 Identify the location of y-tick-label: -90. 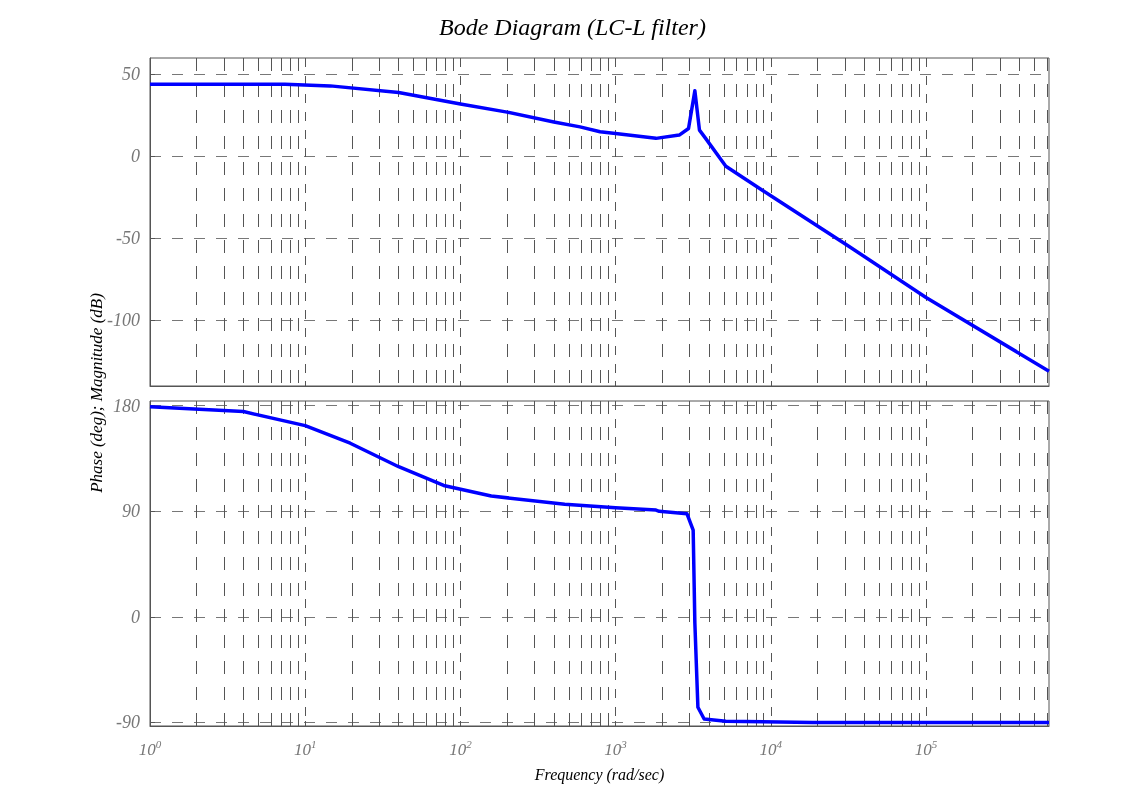
(128, 722).